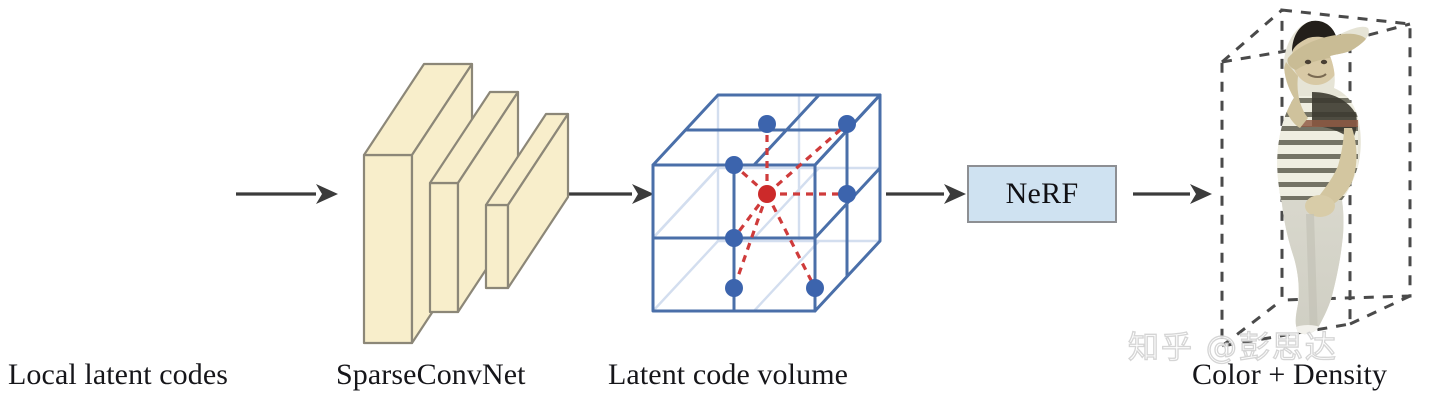 Image resolution: width=1440 pixels, height=412 pixels. Describe the element at coordinates (767, 194) in the screenshot. I see `query-point` at that location.